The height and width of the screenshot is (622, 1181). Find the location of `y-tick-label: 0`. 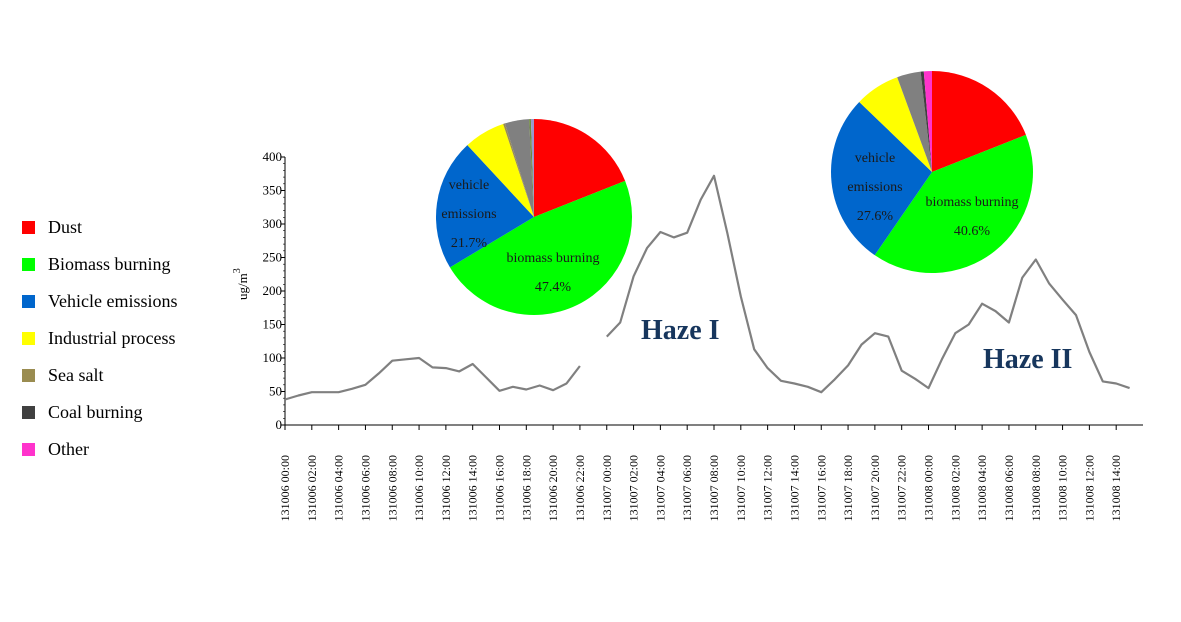

y-tick-label: 0 is located at coordinates (279, 424).